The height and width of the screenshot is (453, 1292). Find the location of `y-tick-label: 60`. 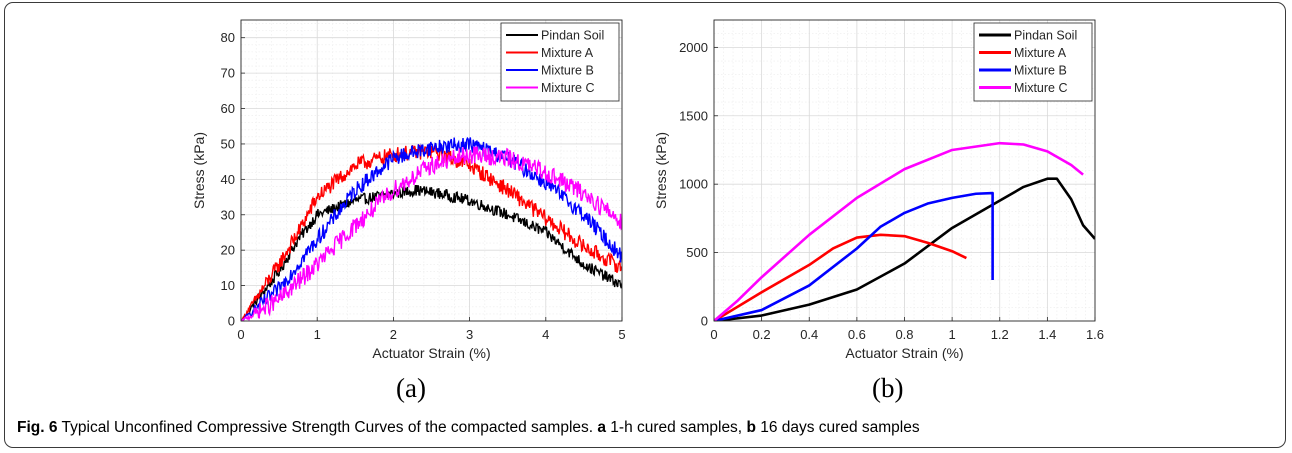

y-tick-label: 60 is located at coordinates (228, 108).